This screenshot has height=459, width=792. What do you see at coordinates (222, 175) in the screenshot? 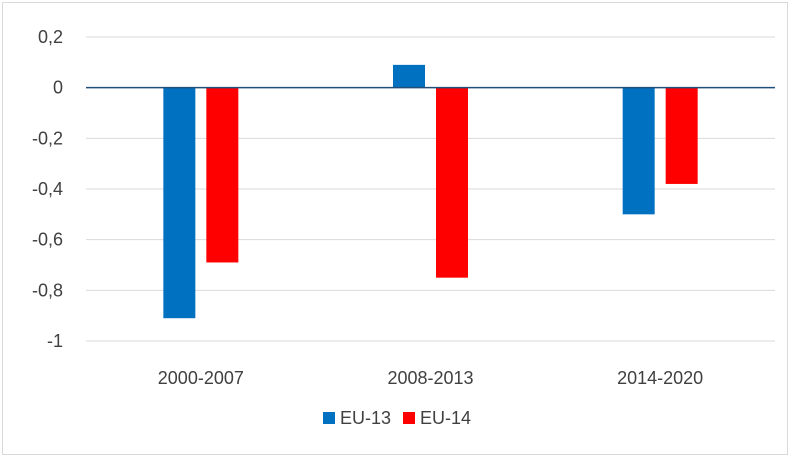
I see `bar-eu-14-2000-2007` at bounding box center [222, 175].